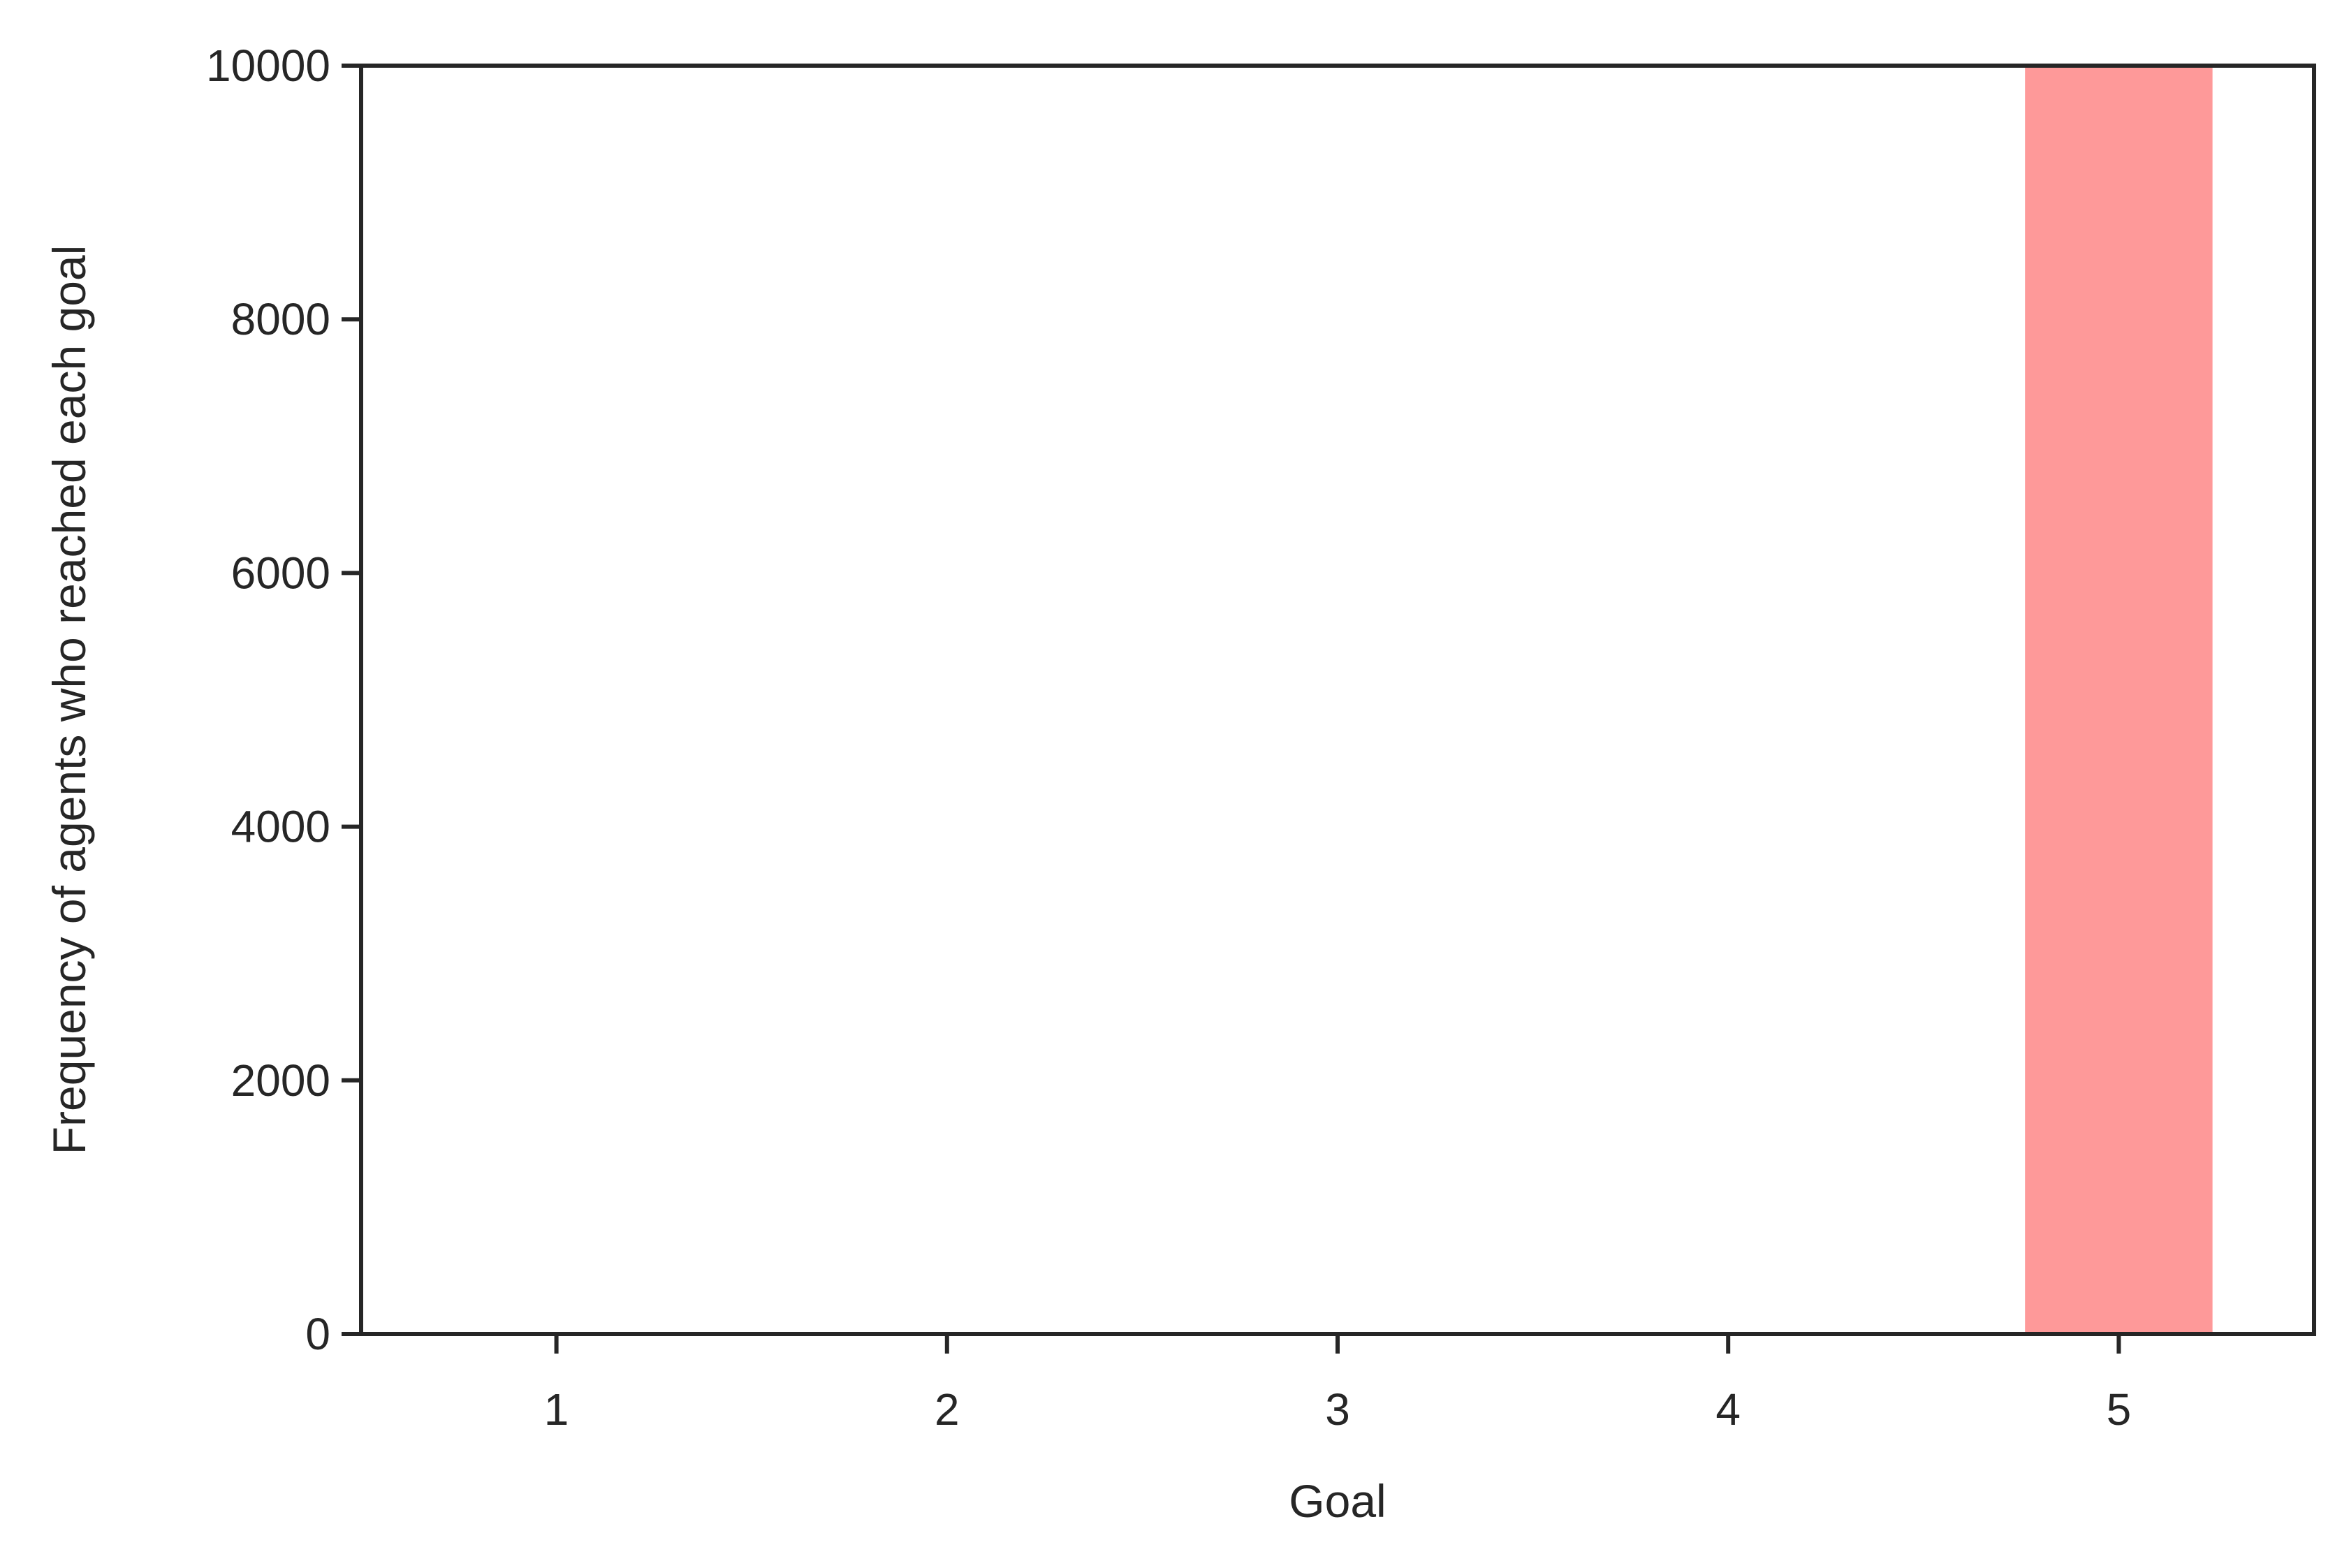 The width and height of the screenshot is (2349, 1568). What do you see at coordinates (556, 1409) in the screenshot?
I see `x-tick-label: 1` at bounding box center [556, 1409].